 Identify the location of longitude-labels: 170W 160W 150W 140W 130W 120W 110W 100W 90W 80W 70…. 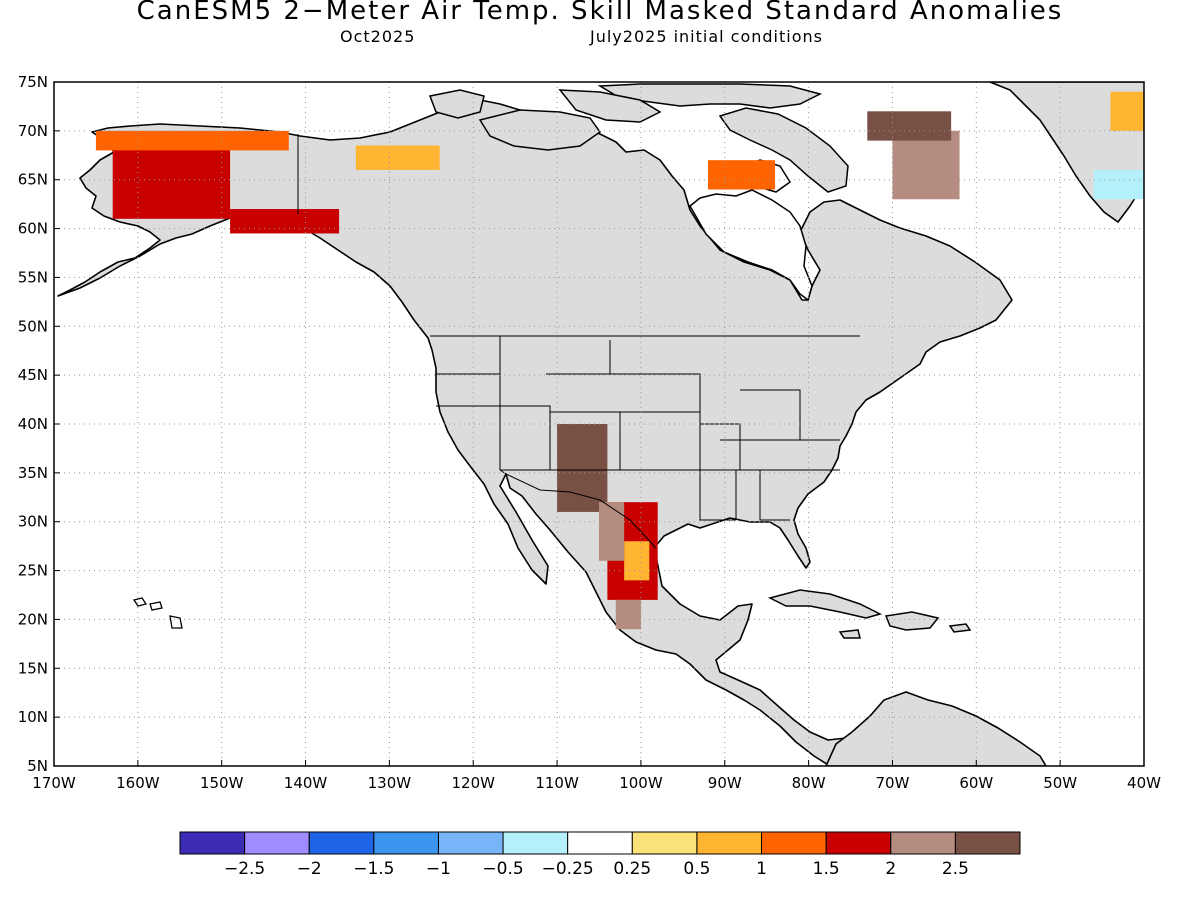
(596, 783).